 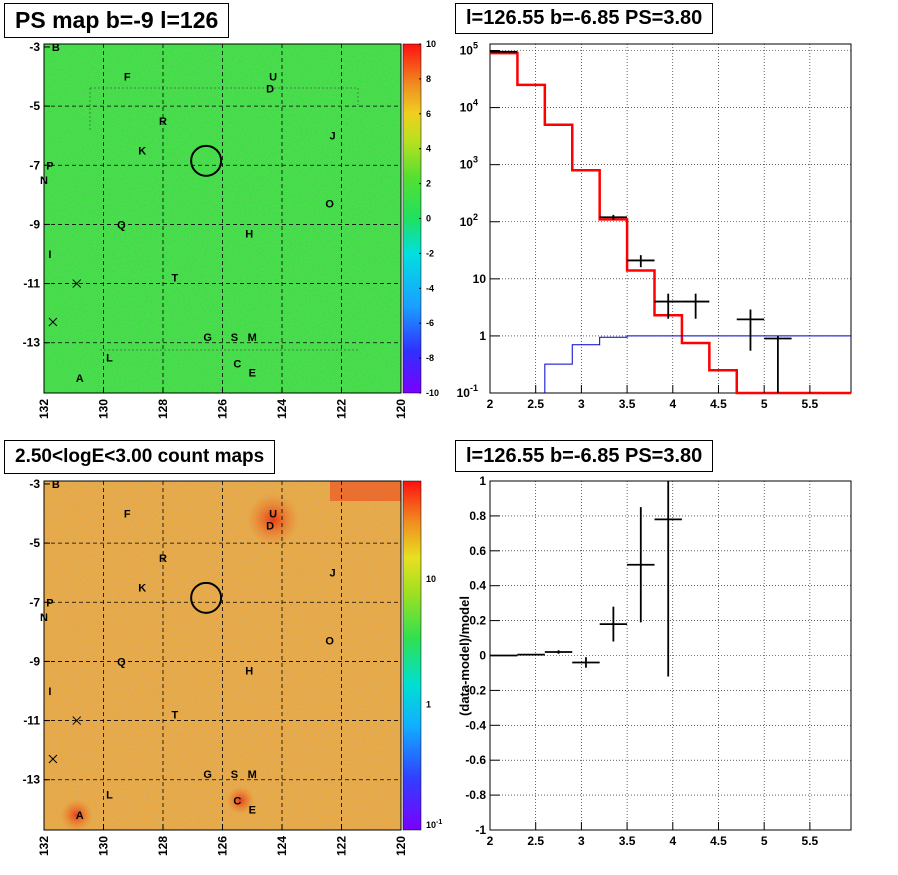 I want to click on colorbar-label: -2, so click(x=430, y=253).